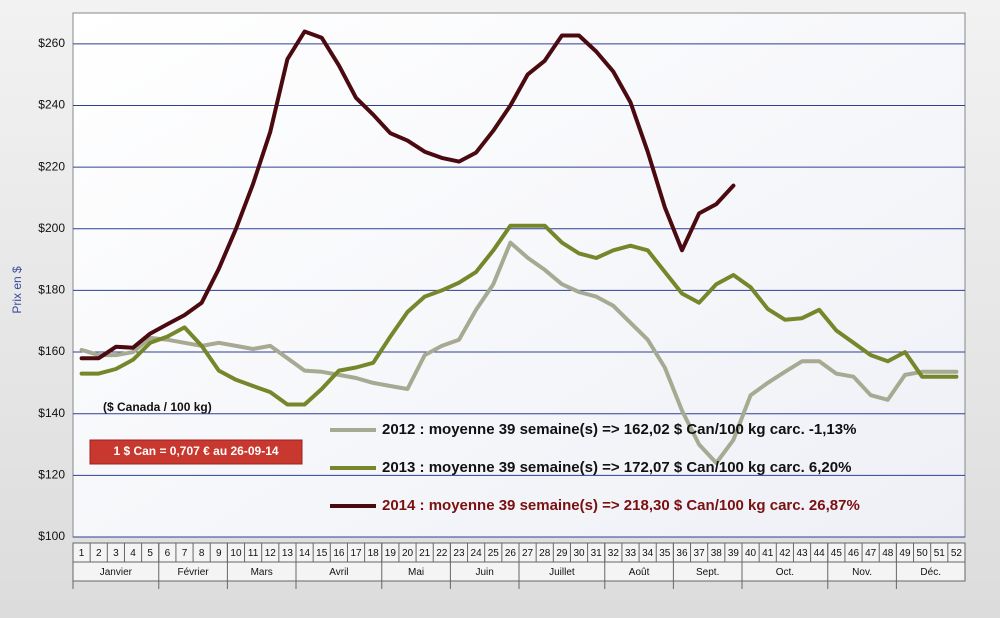  I want to click on month-label: Nov., so click(862, 572).